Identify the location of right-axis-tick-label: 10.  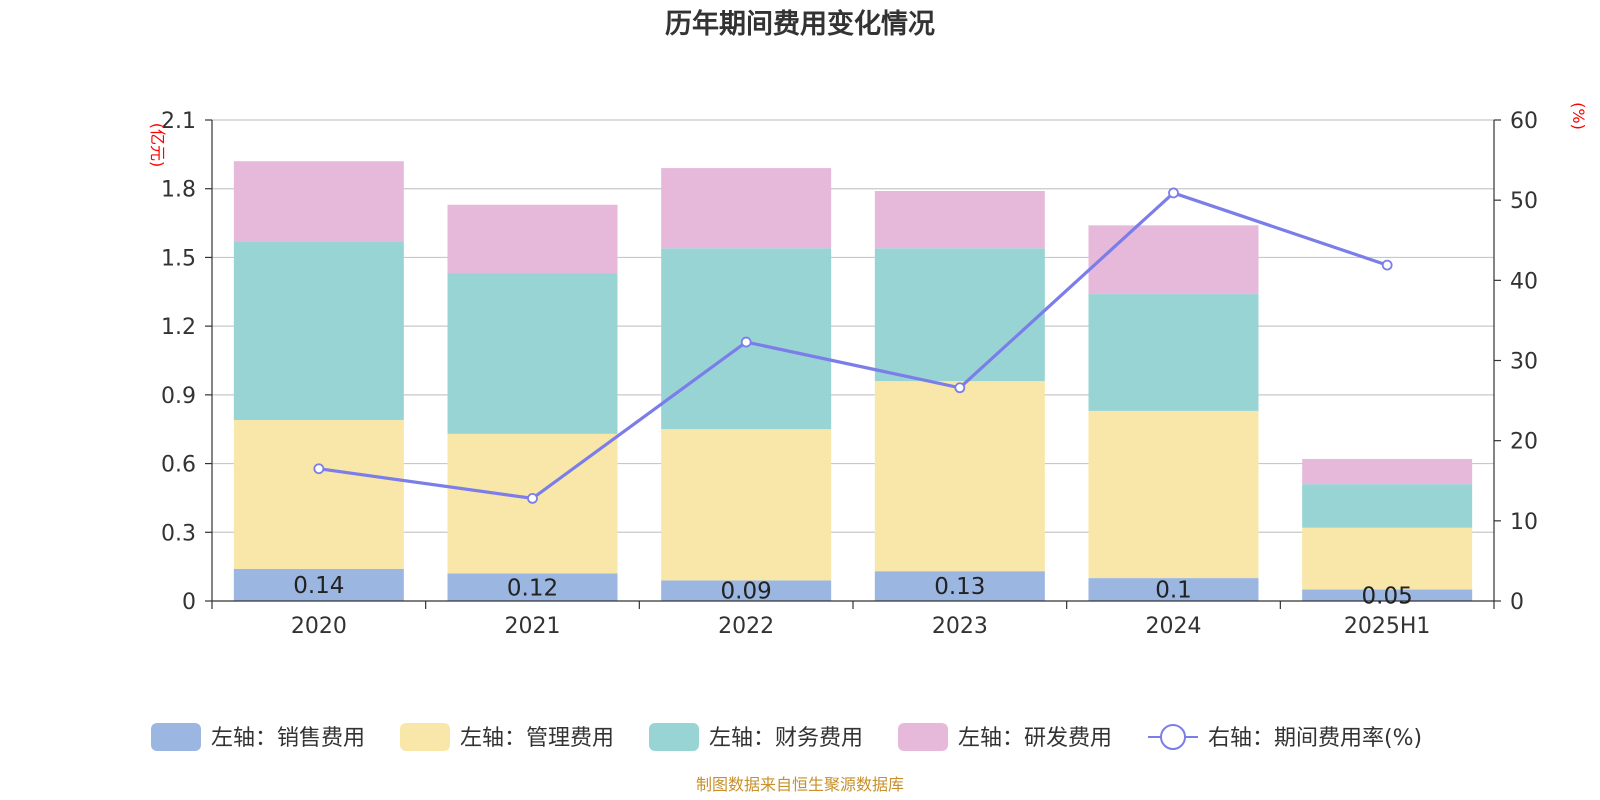
(1524, 522).